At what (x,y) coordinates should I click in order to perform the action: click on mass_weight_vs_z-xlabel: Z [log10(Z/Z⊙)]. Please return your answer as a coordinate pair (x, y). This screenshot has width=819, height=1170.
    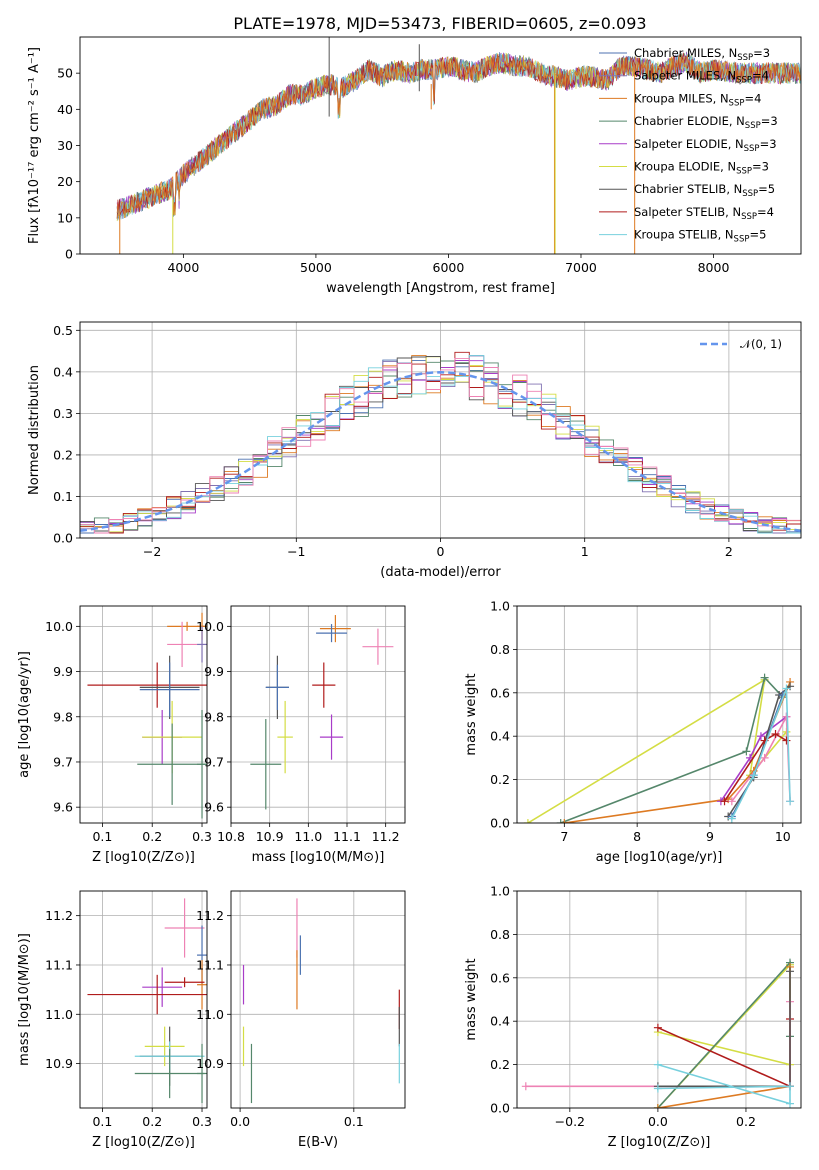
    Looking at the image, I should click on (659, 1142).